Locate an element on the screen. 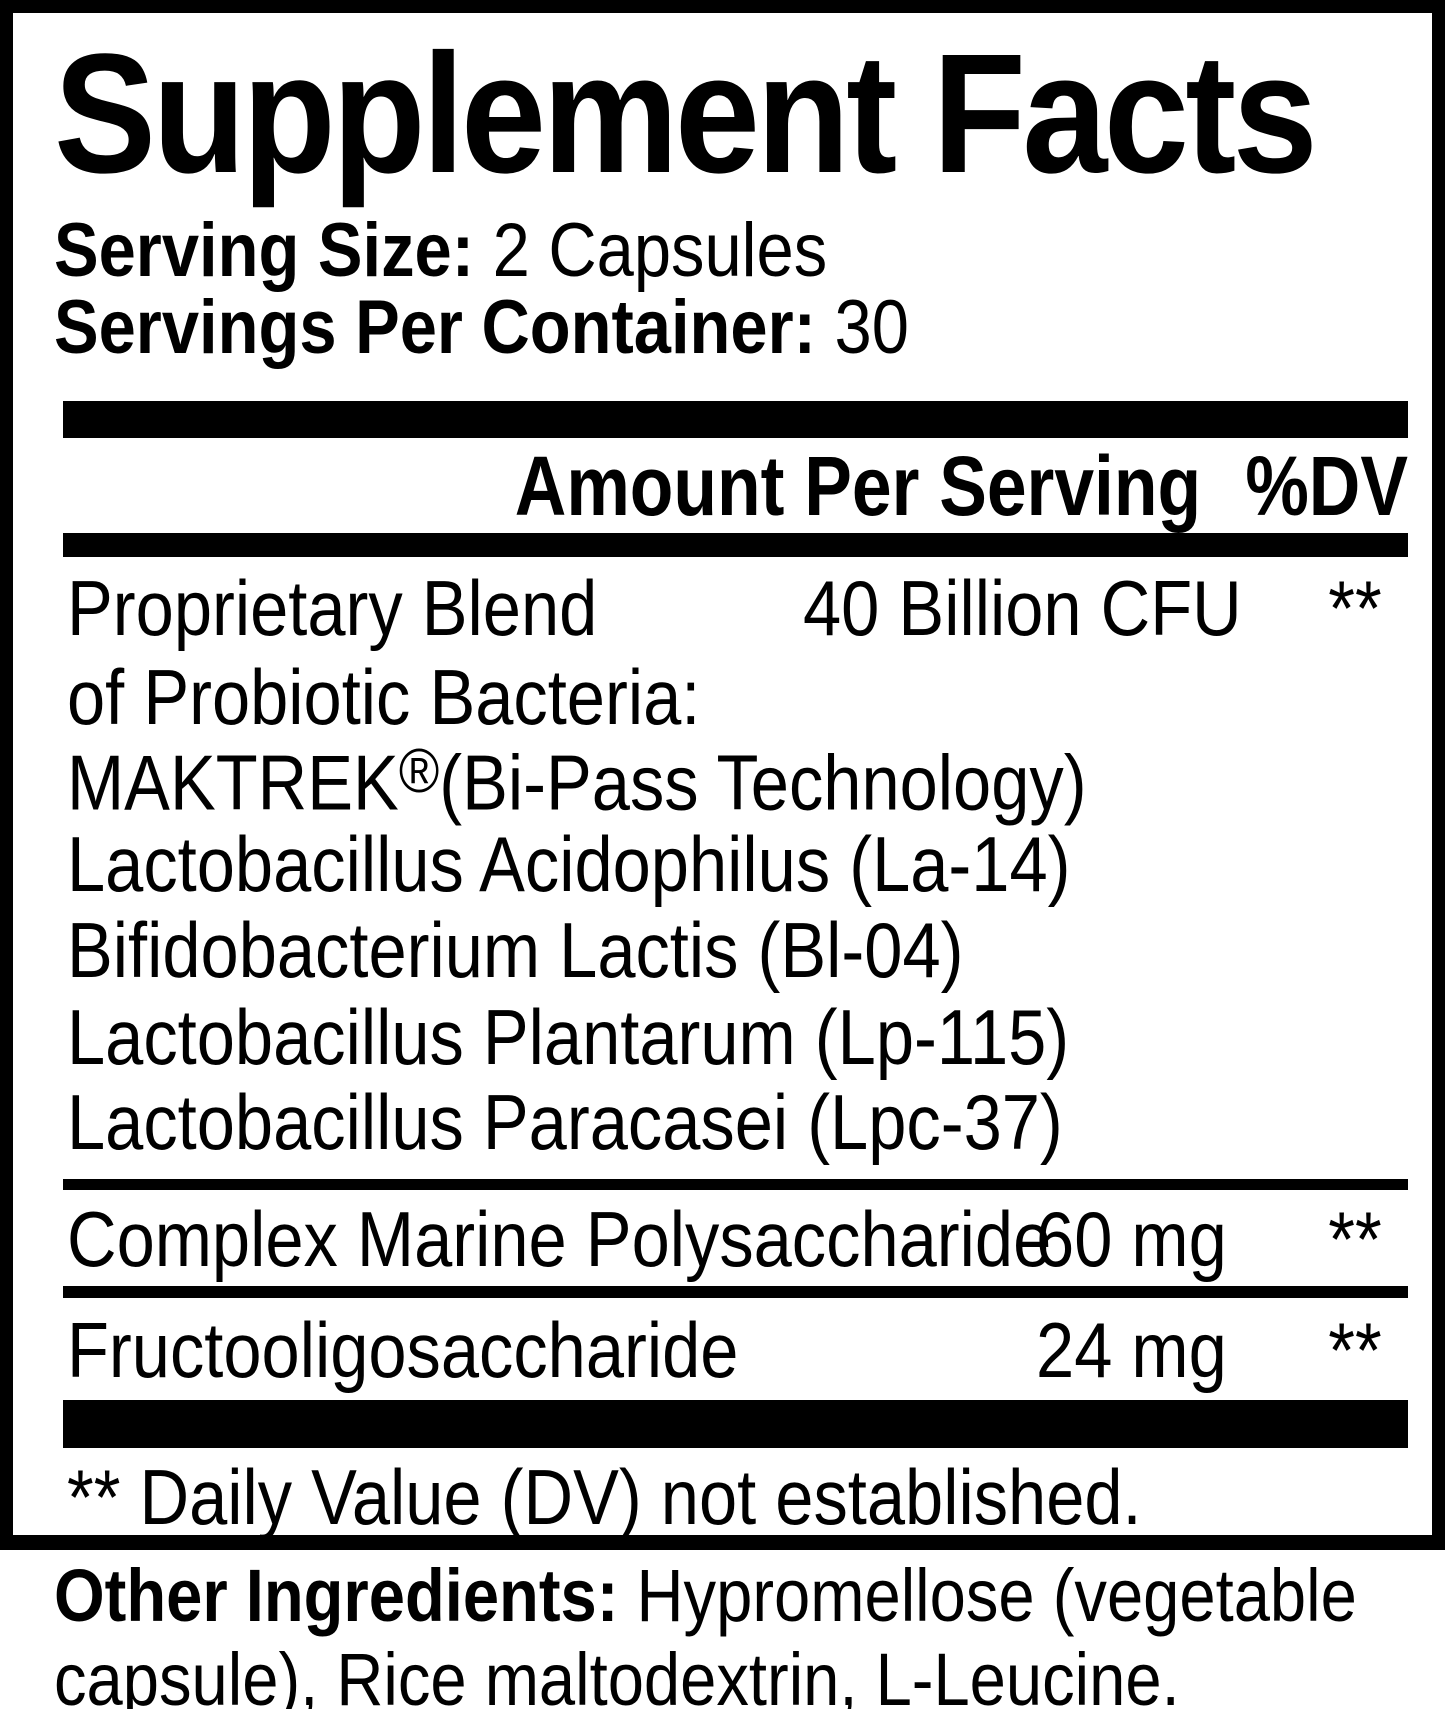  serving-size-line: Serving Size: 2 Capsules is located at coordinates (440, 251).